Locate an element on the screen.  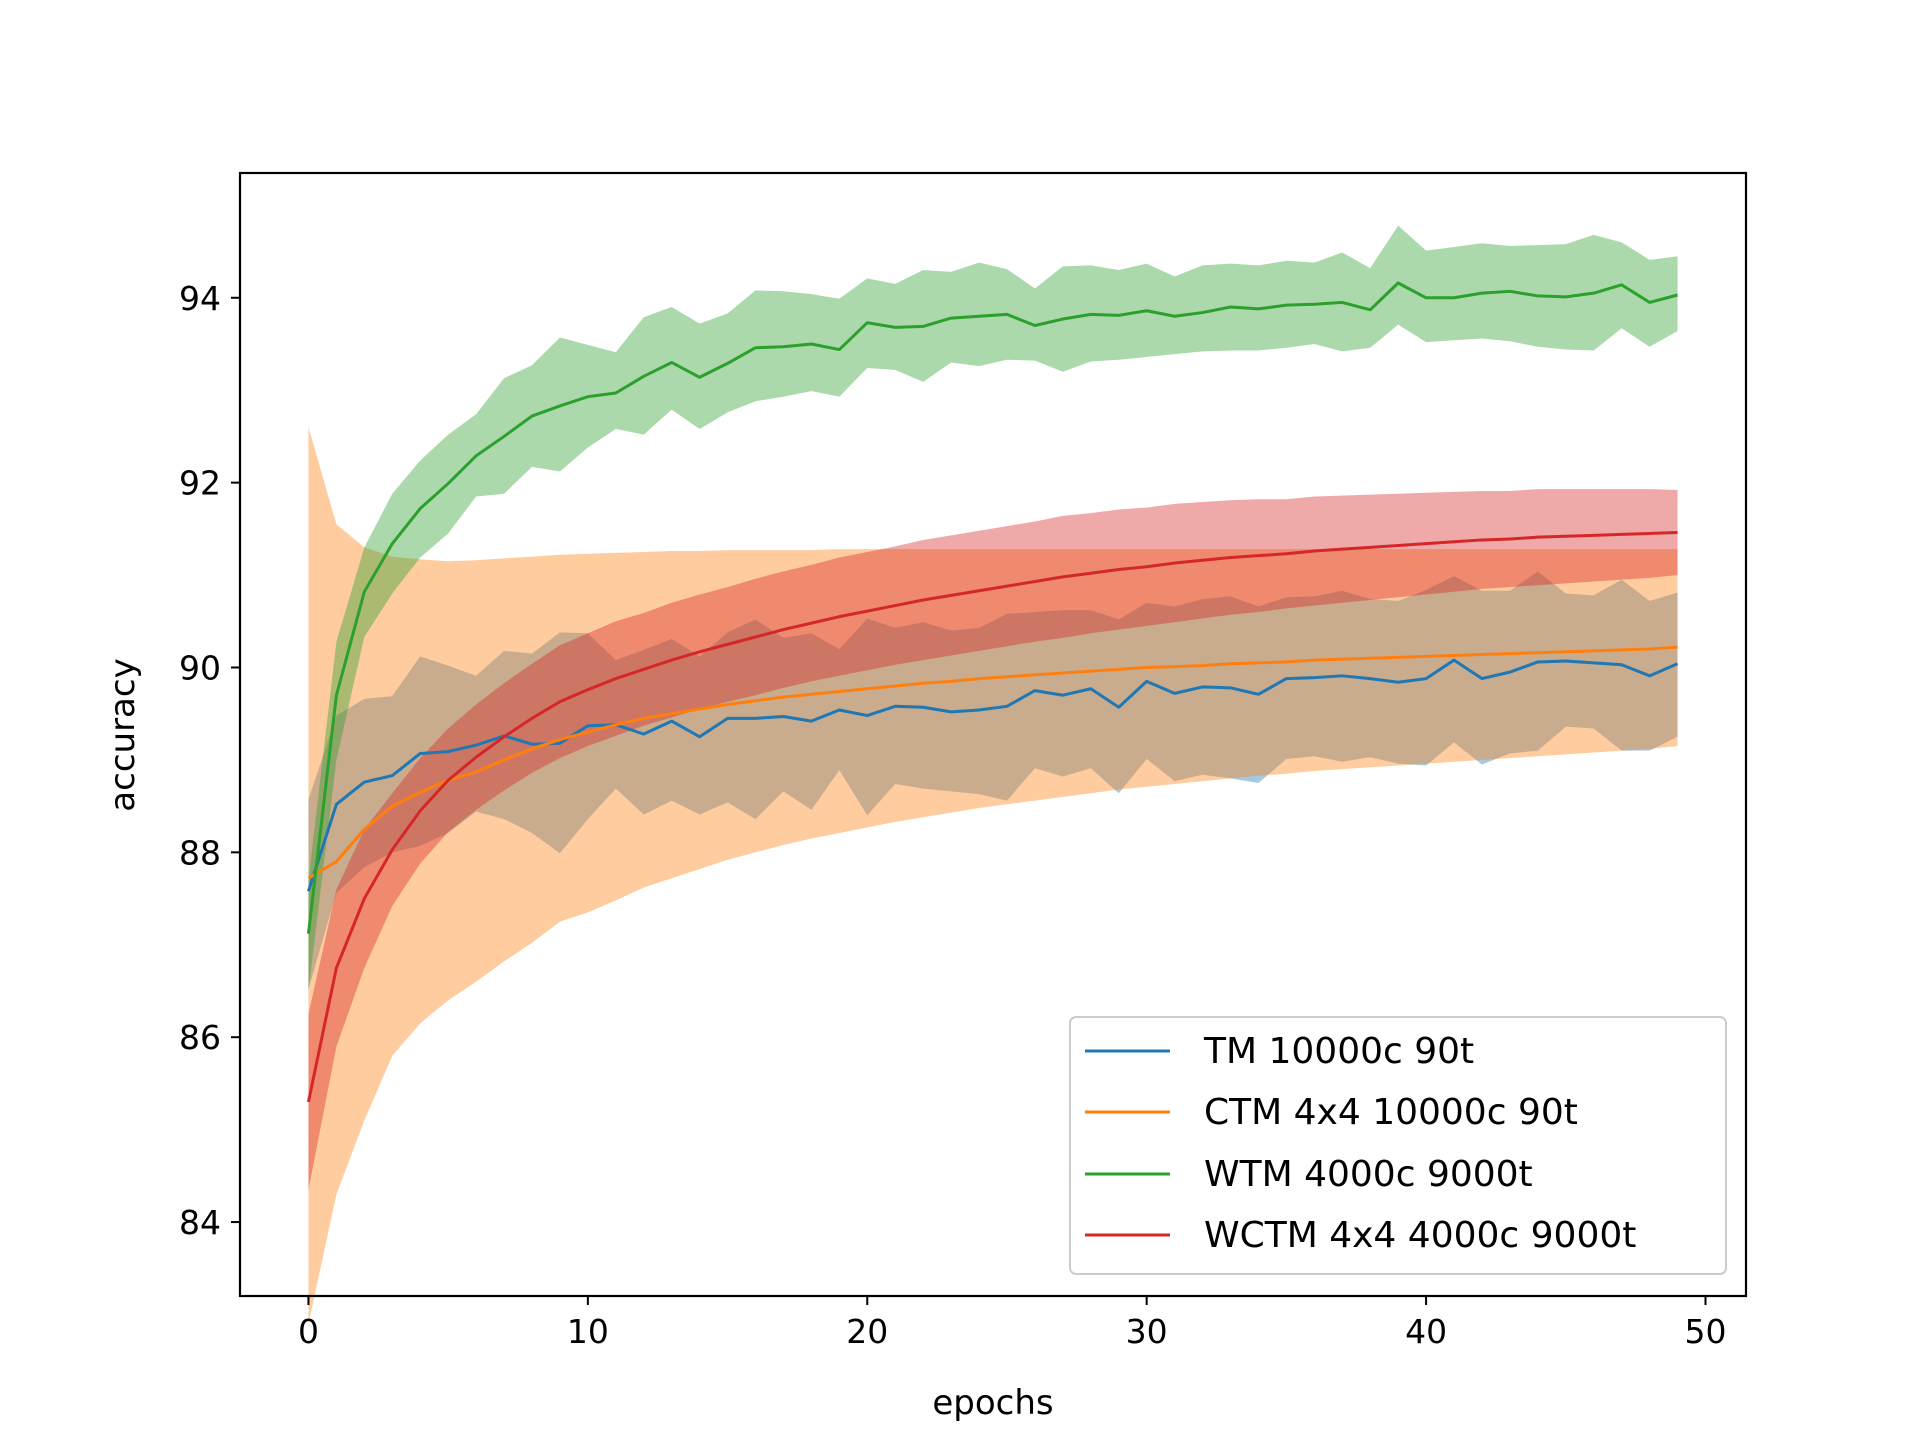
x-axis: 0 10 20 30 40 50 is located at coordinates (1012, 1323).